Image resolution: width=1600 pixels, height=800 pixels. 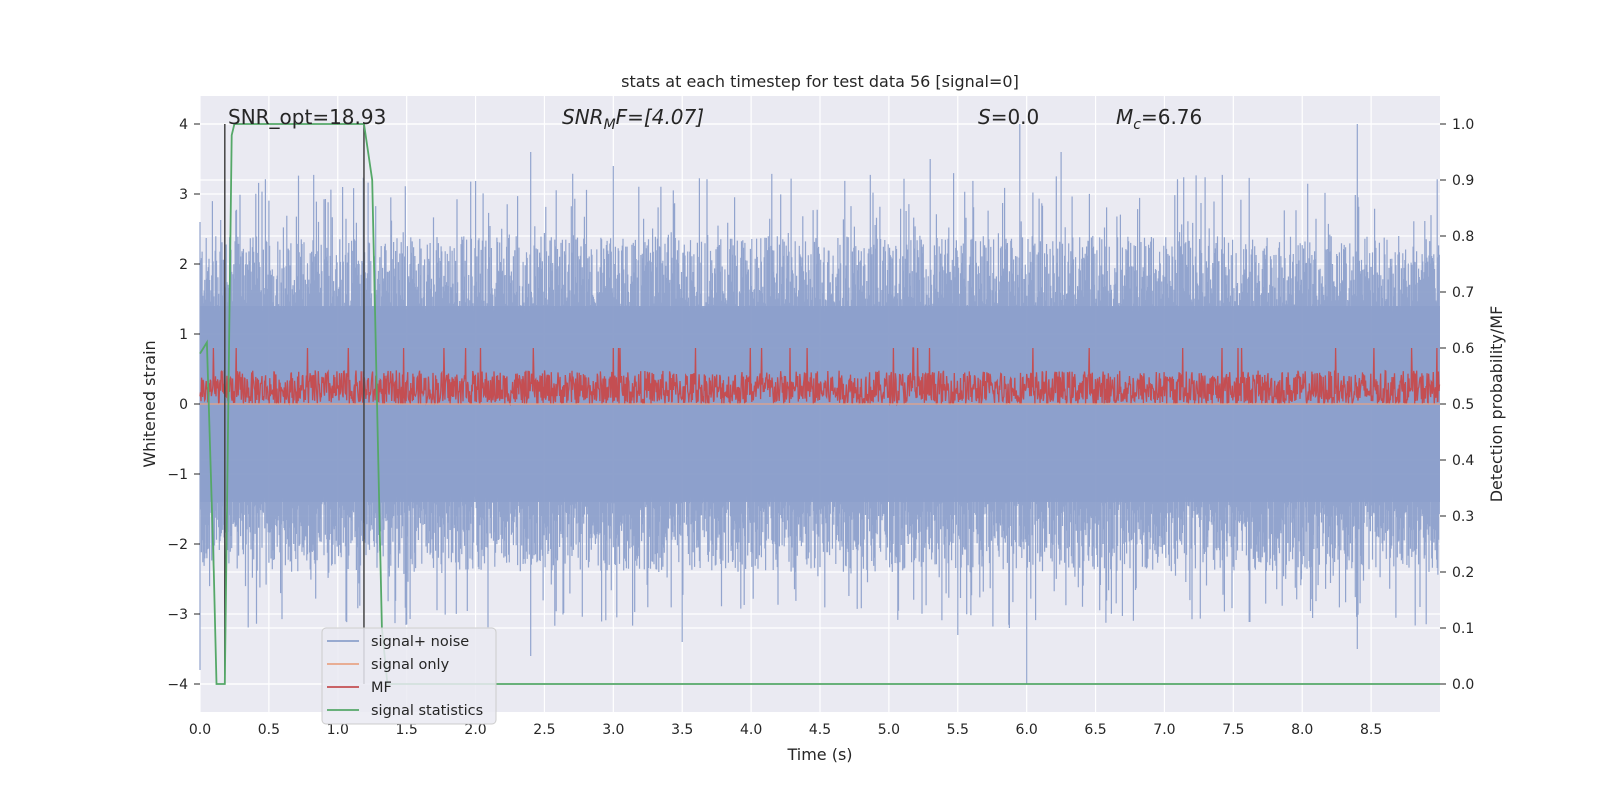 What do you see at coordinates (307, 117) in the screenshot?
I see `annotation-snr-opt: SNR_opt=18.93` at bounding box center [307, 117].